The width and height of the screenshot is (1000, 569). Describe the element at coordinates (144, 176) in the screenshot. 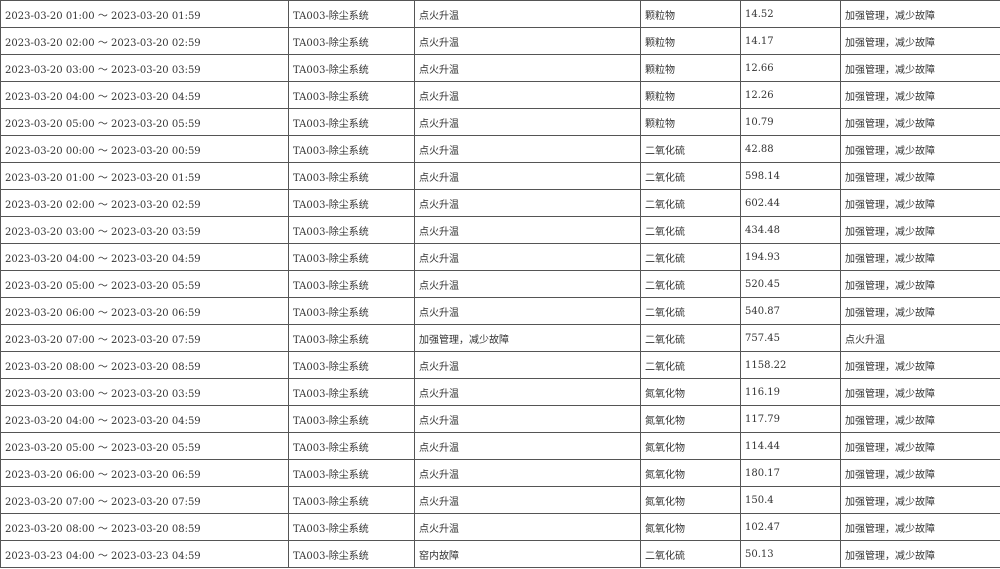

I see `time-range-cell: 2023-03-20 01:00 ～ 2023-03-20 01:59` at that location.